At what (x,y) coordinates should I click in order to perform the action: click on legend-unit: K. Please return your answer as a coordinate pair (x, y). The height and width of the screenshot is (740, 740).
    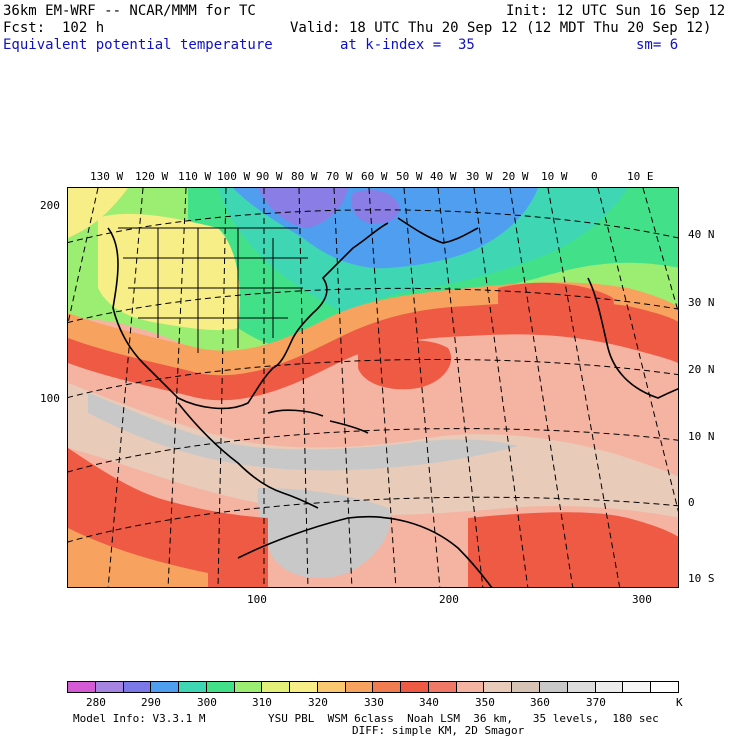
    Looking at the image, I should click on (679, 702).